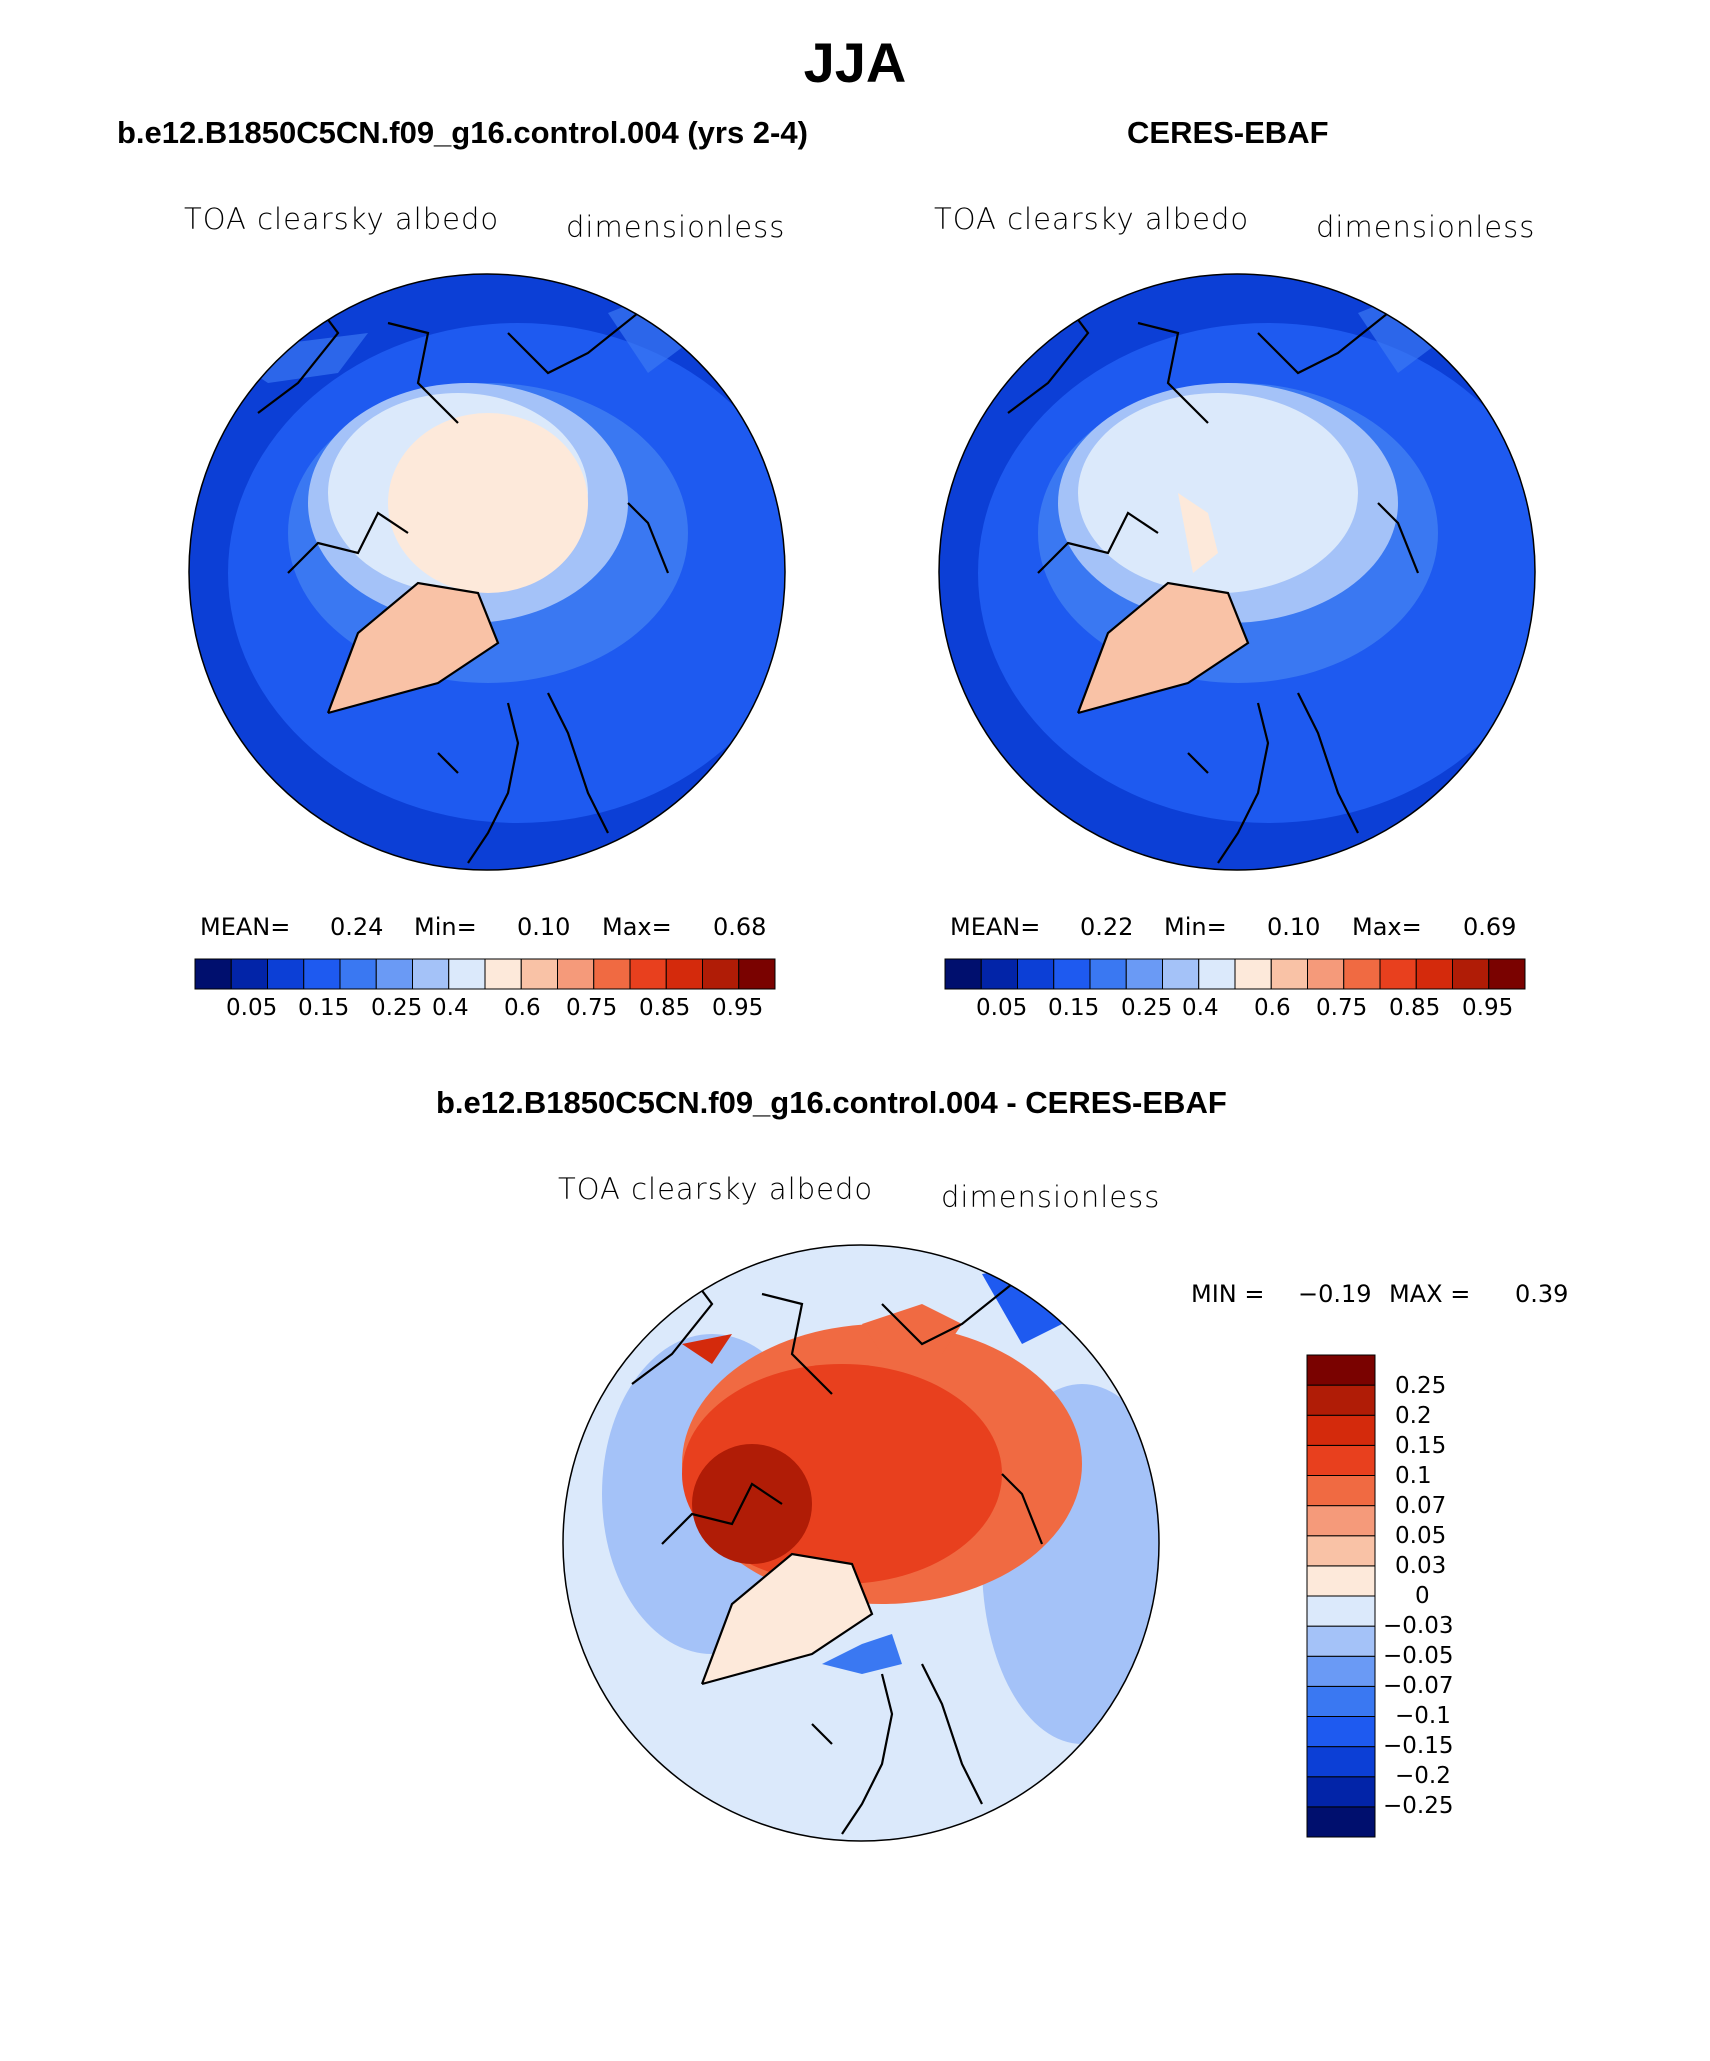 The image size is (1710, 2061). What do you see at coordinates (1228, 1294) in the screenshot?
I see `diff-min-label: MIN =` at bounding box center [1228, 1294].